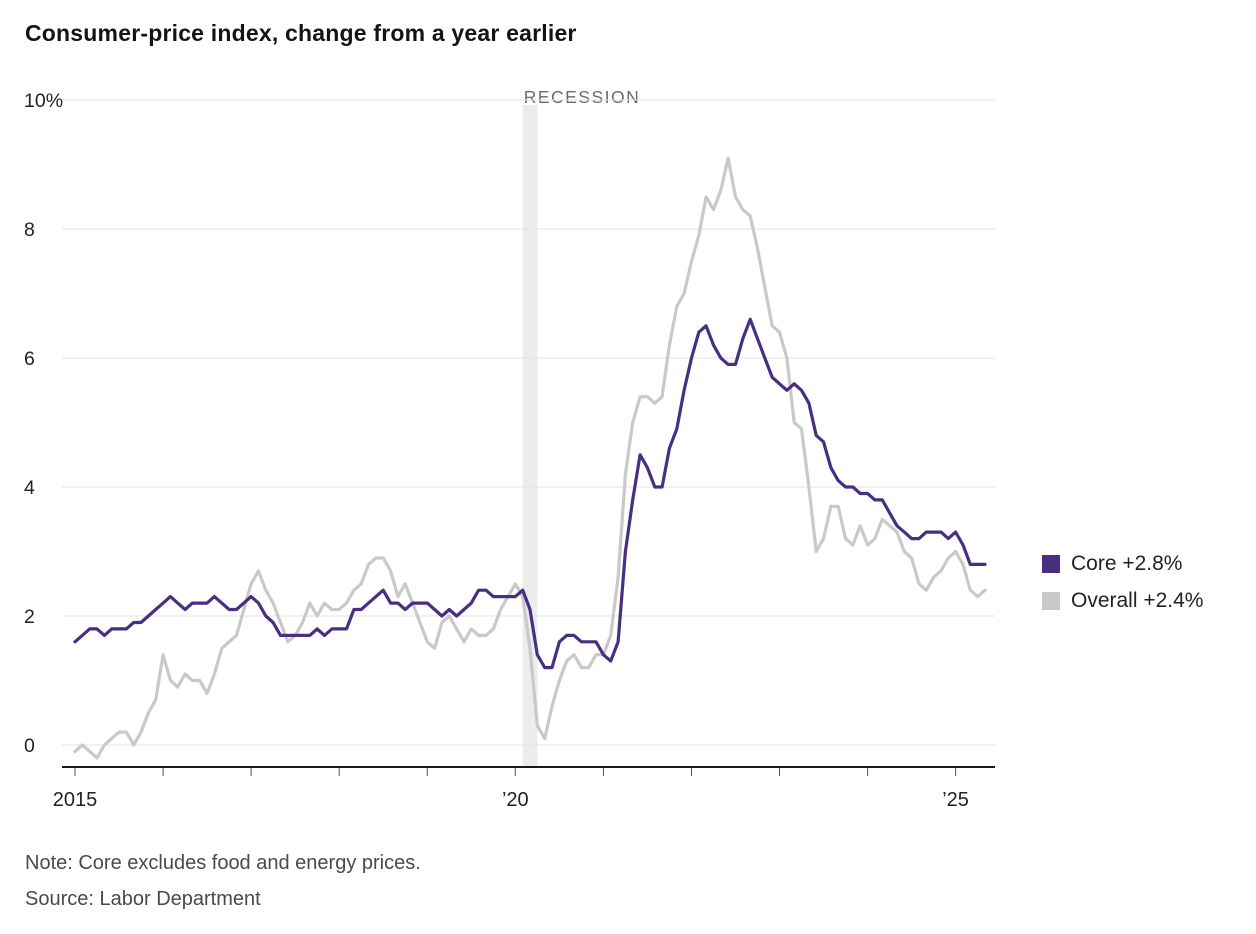 The image size is (1256, 934). I want to click on legend-label-core: Core +2.8%, so click(1127, 563).